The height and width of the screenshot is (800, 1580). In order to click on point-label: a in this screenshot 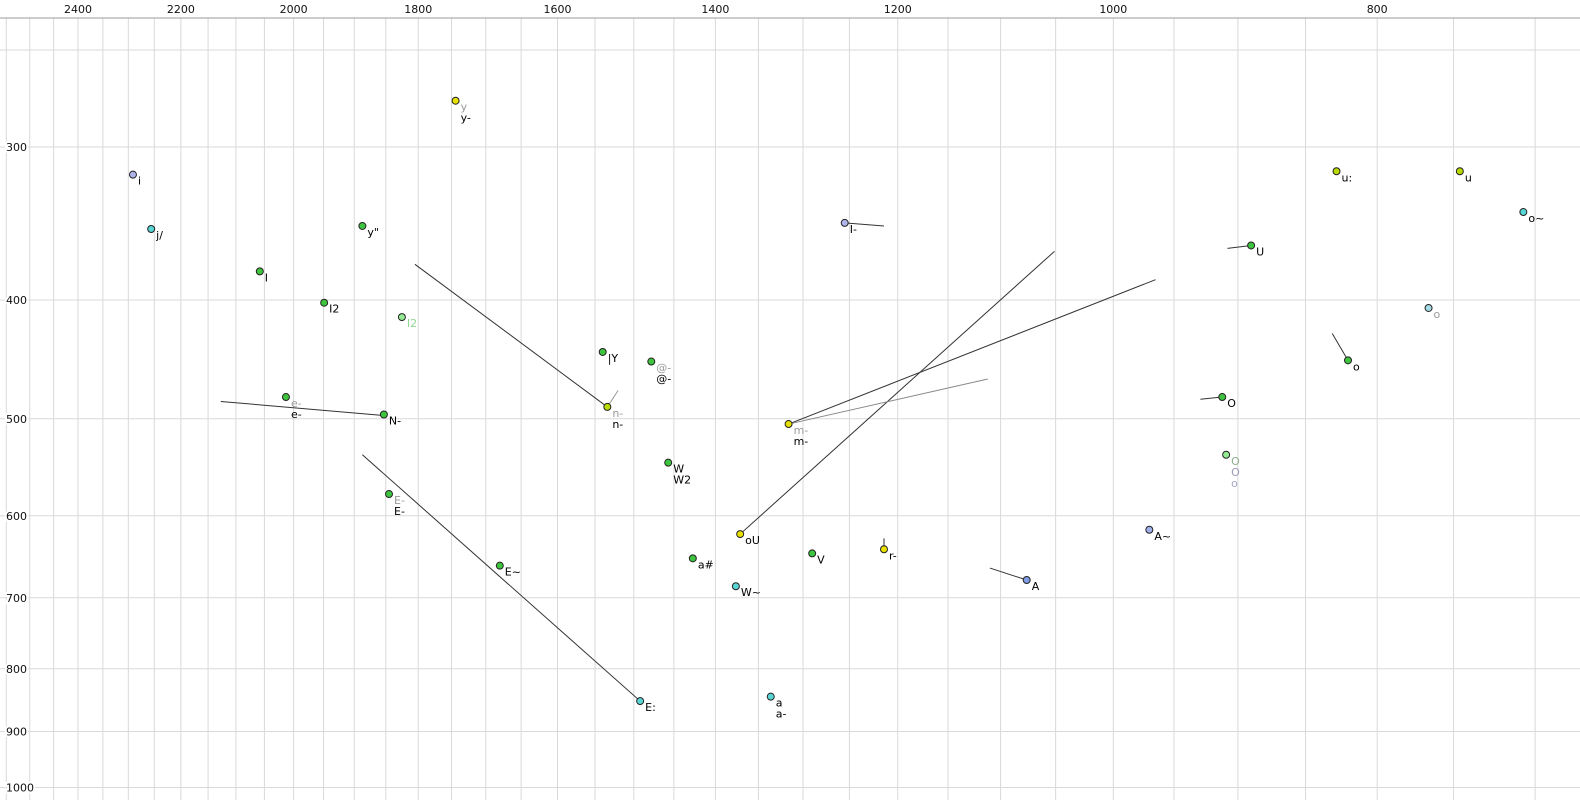, I will do `click(779, 703)`.